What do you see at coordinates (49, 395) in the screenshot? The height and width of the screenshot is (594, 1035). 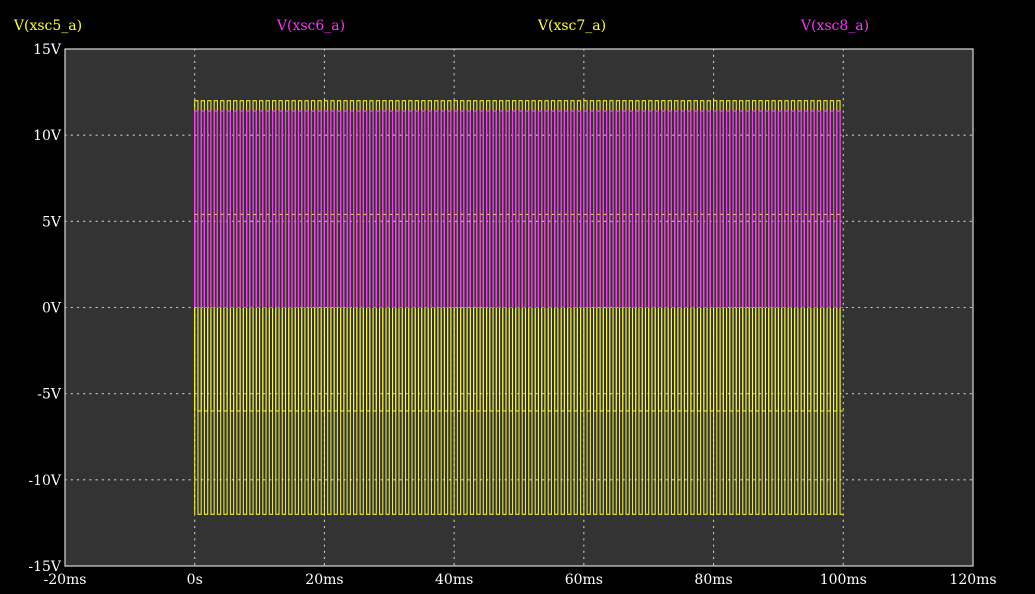 I see `y-tick-label: -5V` at bounding box center [49, 395].